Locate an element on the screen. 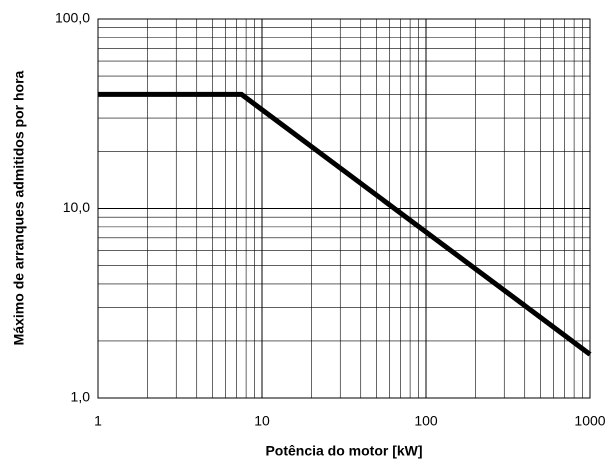 This screenshot has height=466, width=608. x-axis-label: Potência do motor [kW] is located at coordinates (343, 451).